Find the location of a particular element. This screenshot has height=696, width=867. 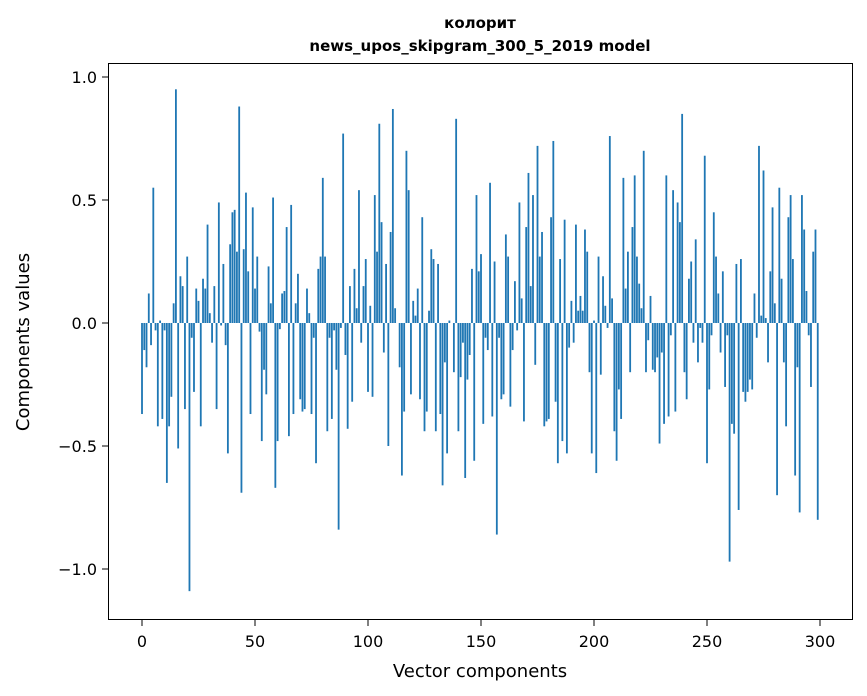

x-tick-label: 300 is located at coordinates (820, 641).